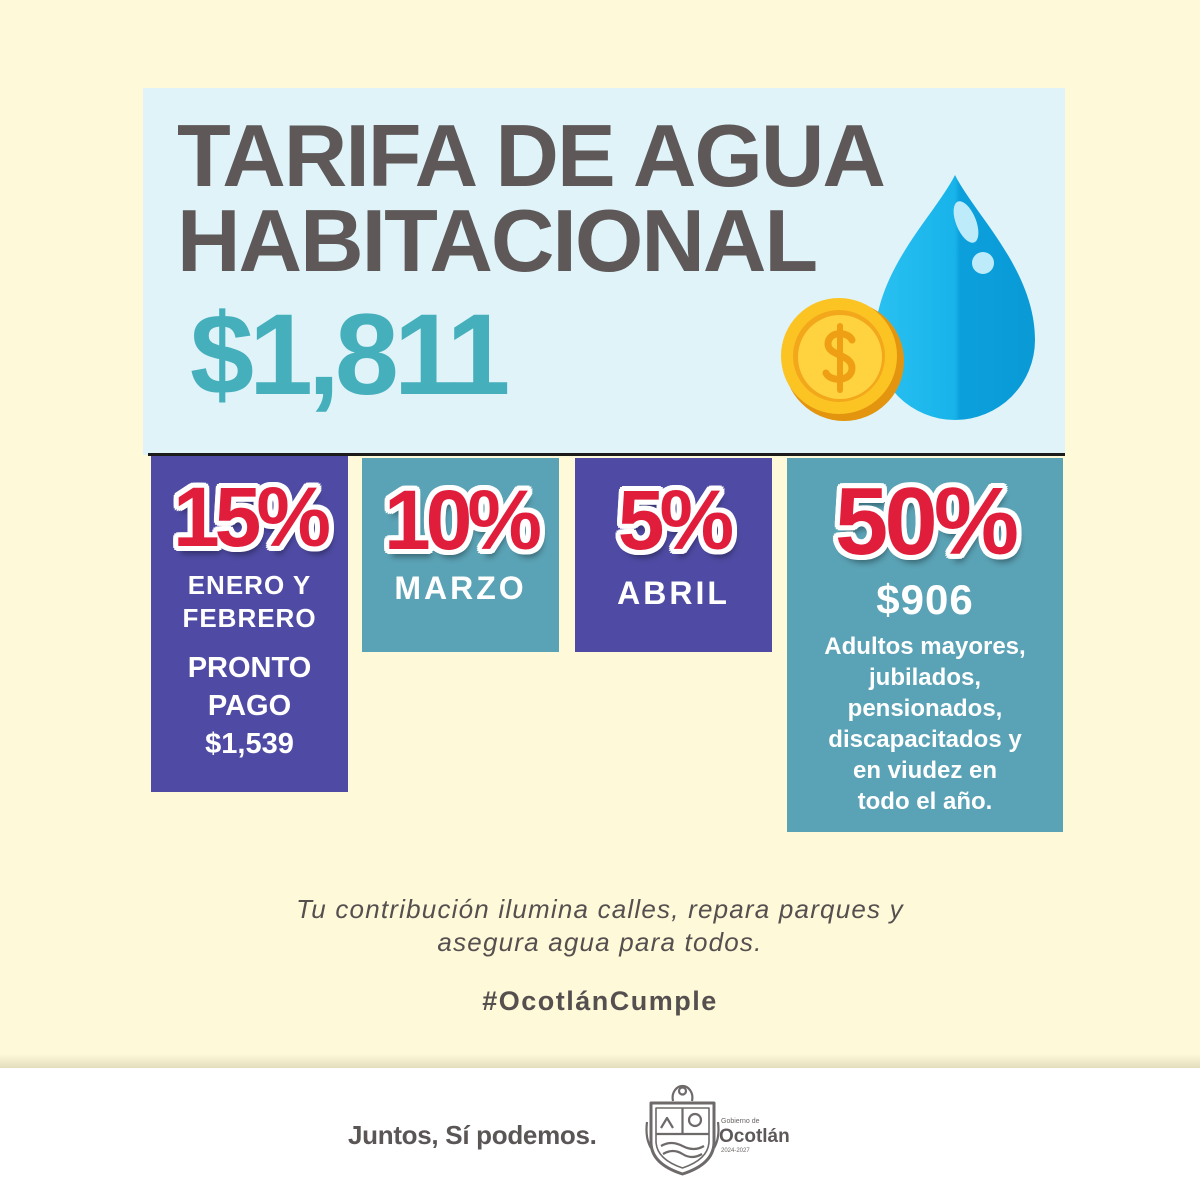  Describe the element at coordinates (249, 602) in the screenshot. I see `discount-period: ENERO Y FEBRERO` at that location.